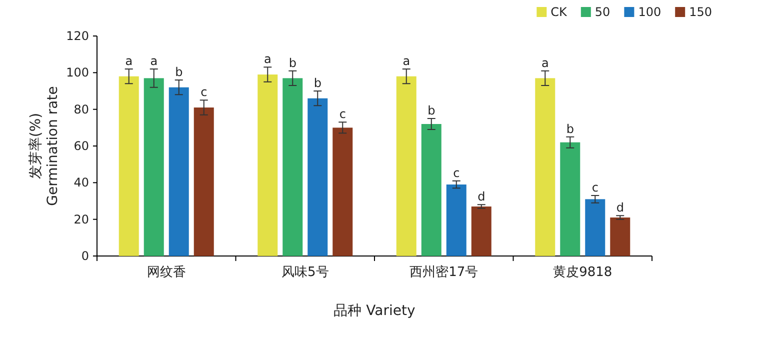 This screenshot has width=781, height=340. What do you see at coordinates (166, 272) in the screenshot?
I see `x-tick-label: 网纹香` at bounding box center [166, 272].